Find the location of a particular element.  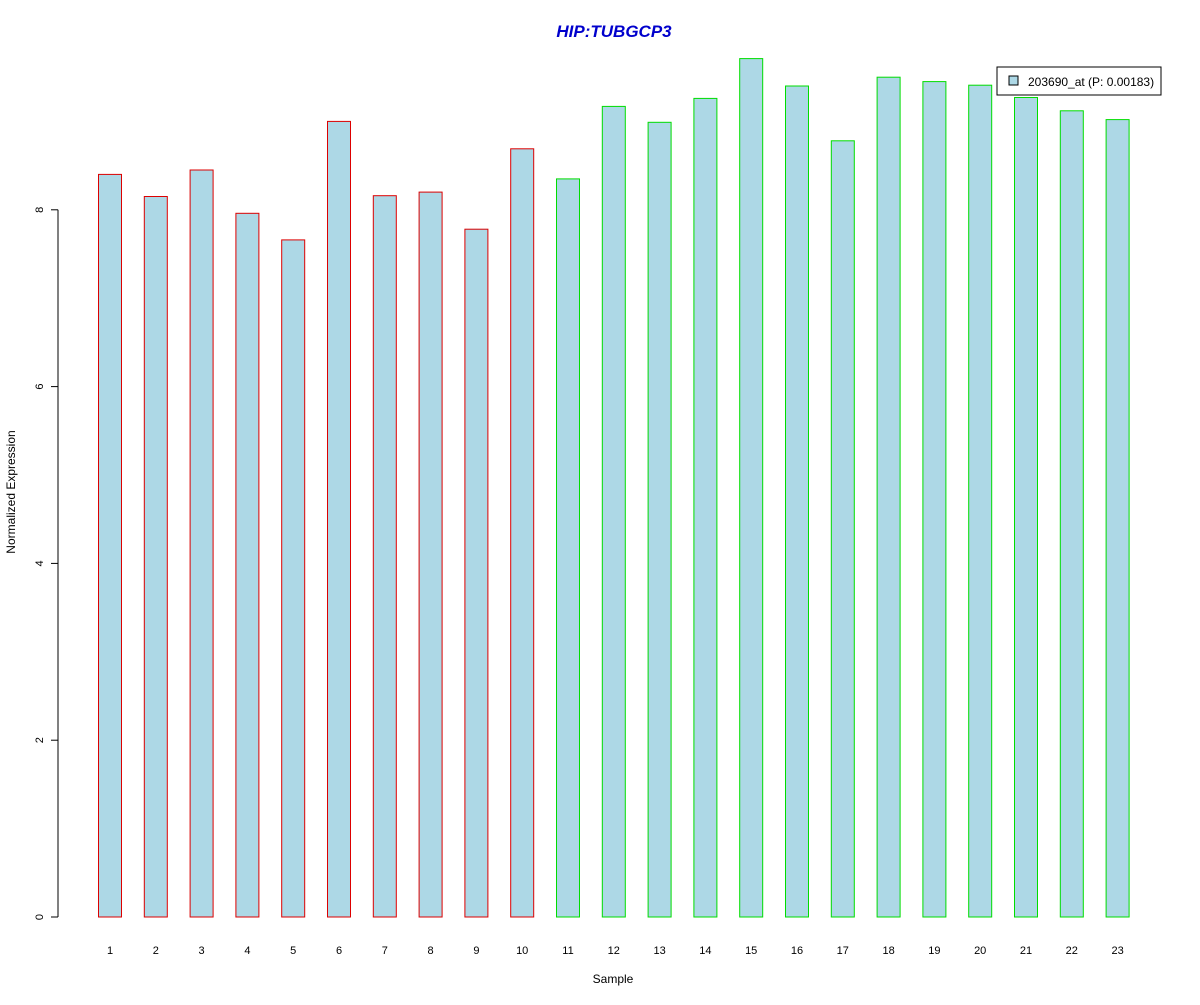

x-tick-label: 2 is located at coordinates (156, 951).